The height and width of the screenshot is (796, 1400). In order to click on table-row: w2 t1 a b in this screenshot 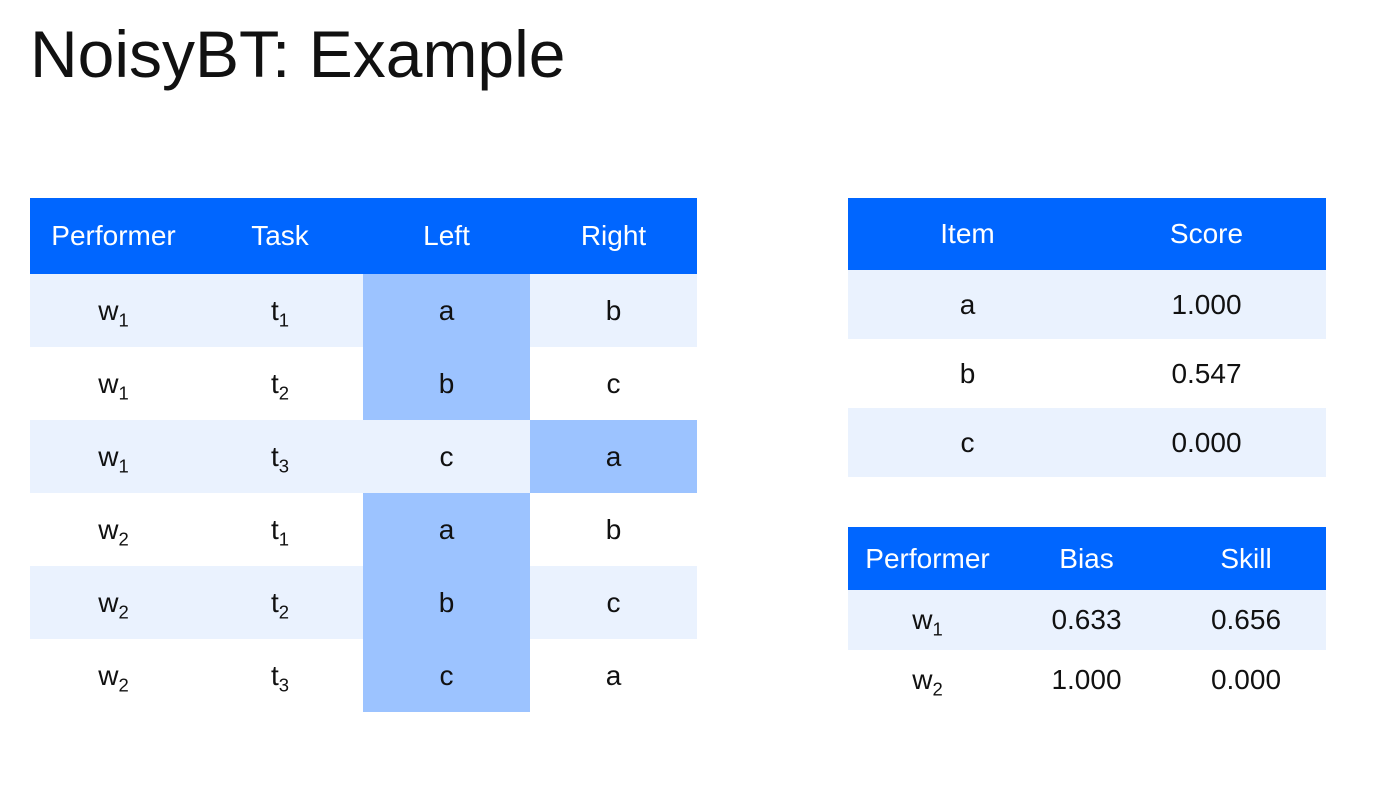, I will do `click(363, 529)`.